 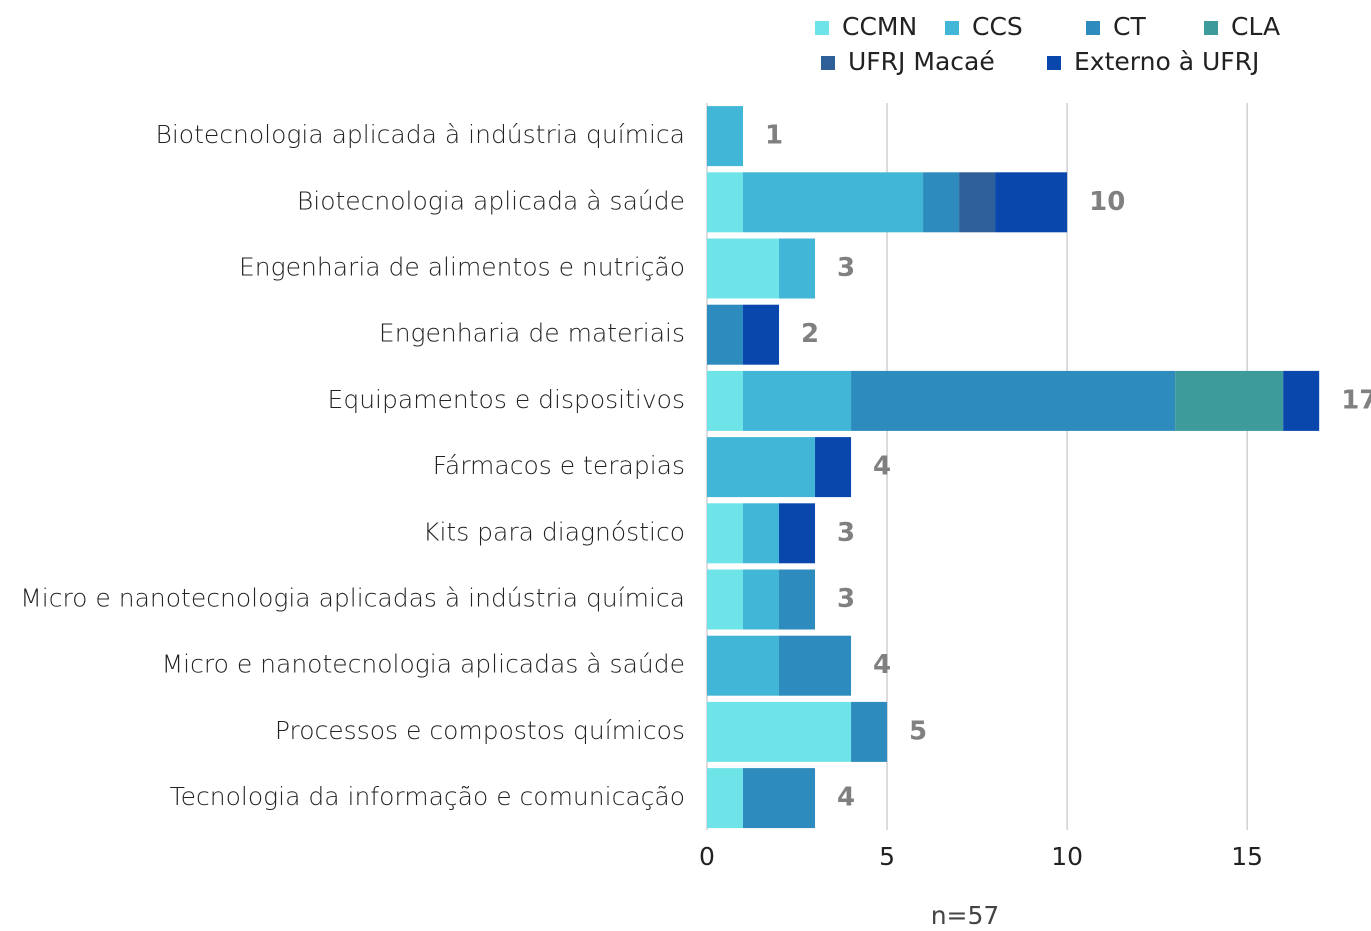 I want to click on total-label: 1, so click(x=774, y=136).